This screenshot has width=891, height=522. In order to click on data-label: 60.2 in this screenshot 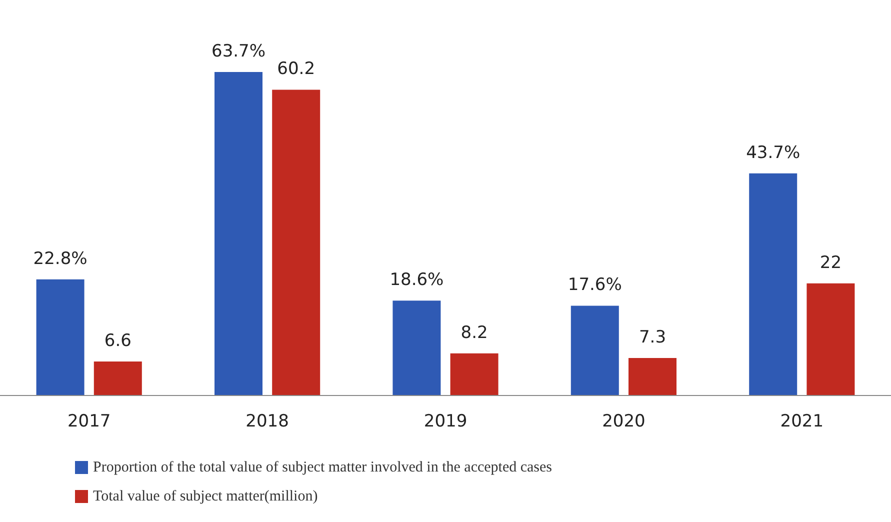, I will do `click(296, 69)`.